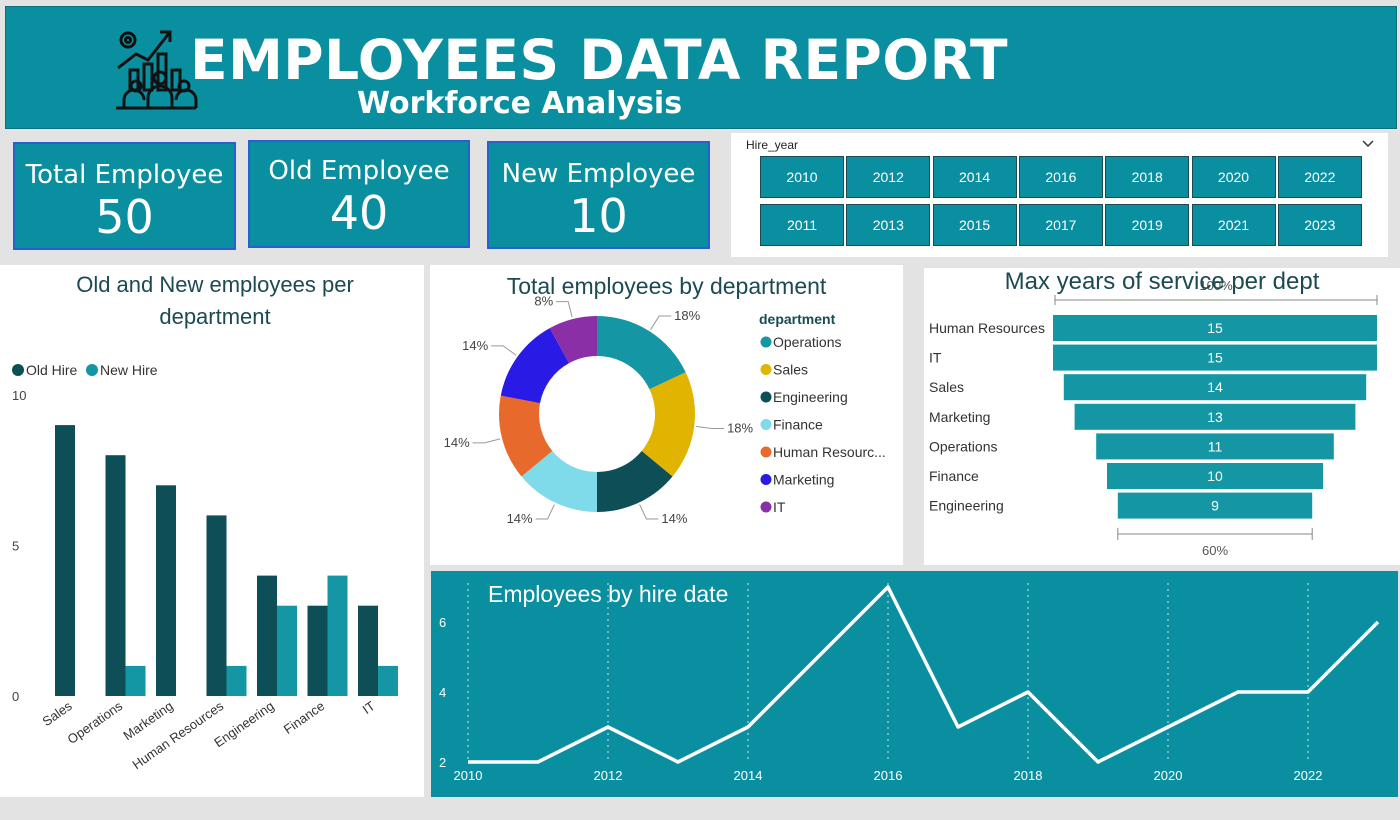 This screenshot has height=820, width=1400. Describe the element at coordinates (974, 225) in the screenshot. I see `slicer-year-2015: 2015` at that location.